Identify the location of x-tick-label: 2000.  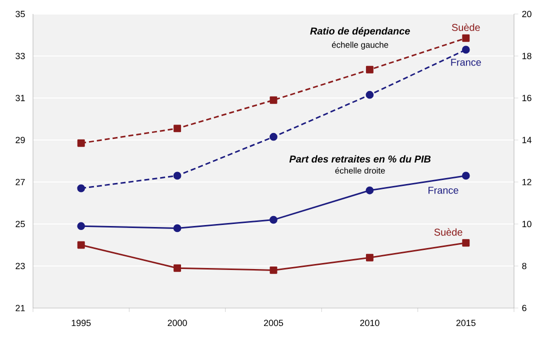
(177, 323).